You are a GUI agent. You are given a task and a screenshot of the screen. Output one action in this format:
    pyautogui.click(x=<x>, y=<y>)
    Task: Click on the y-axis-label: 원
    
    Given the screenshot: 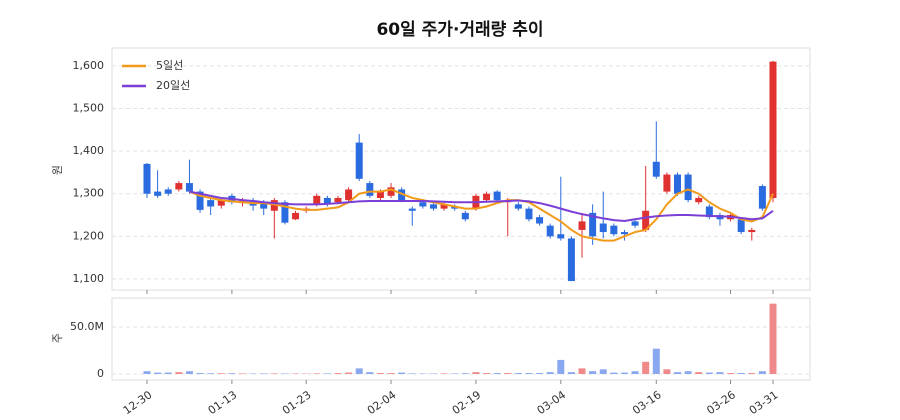 What is the action you would take?
    pyautogui.click(x=57, y=170)
    